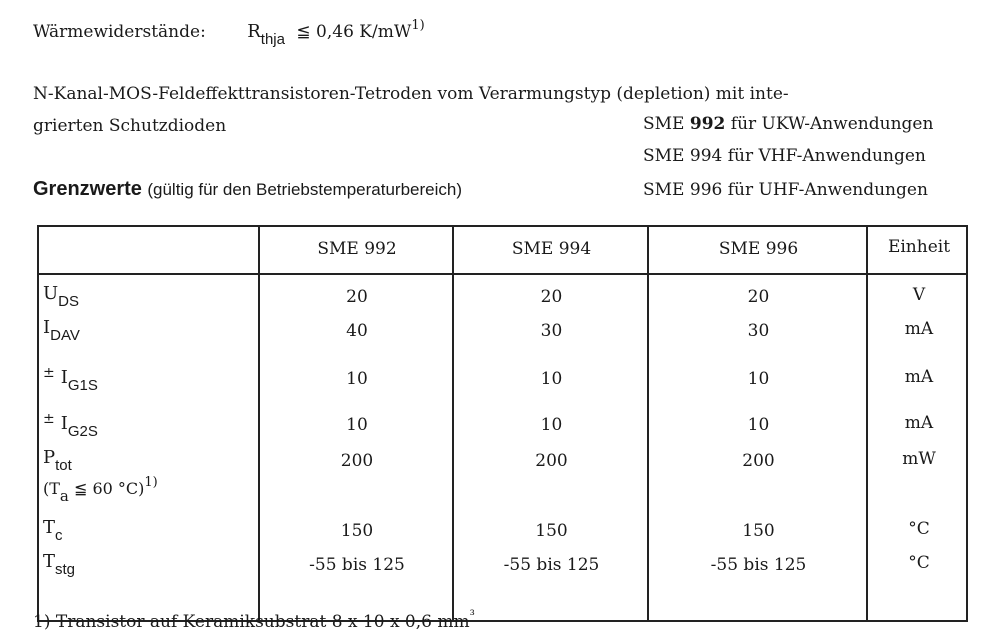  I want to click on param-symbol: UDS, so click(61, 296).